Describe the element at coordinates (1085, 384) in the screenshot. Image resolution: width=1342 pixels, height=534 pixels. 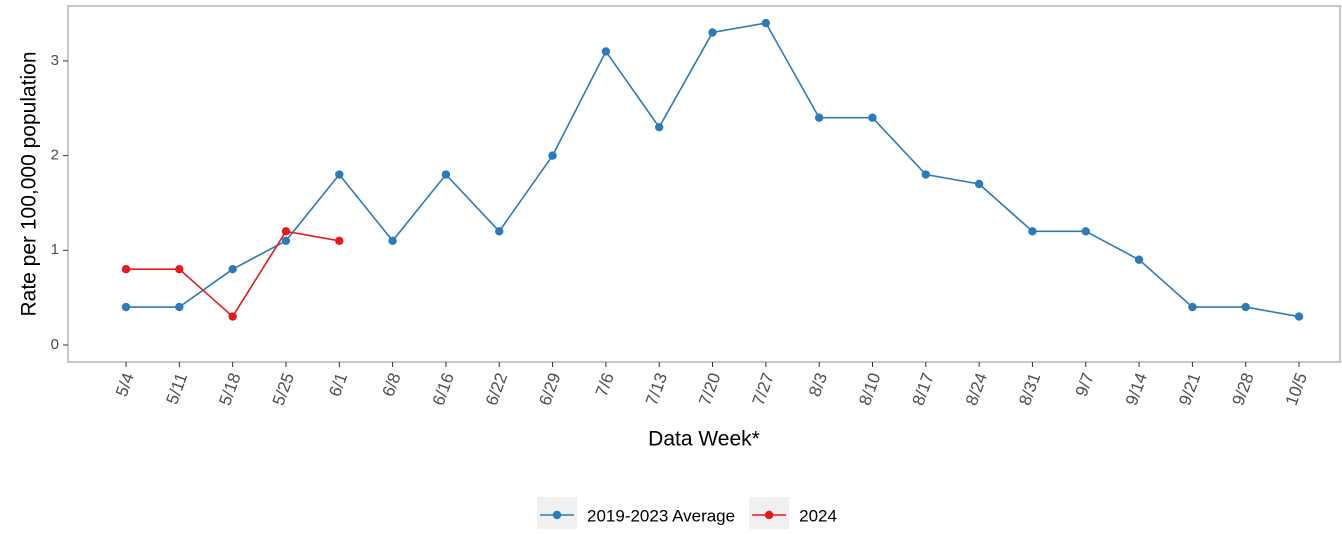
I see `x-tick-label: 9/7` at that location.